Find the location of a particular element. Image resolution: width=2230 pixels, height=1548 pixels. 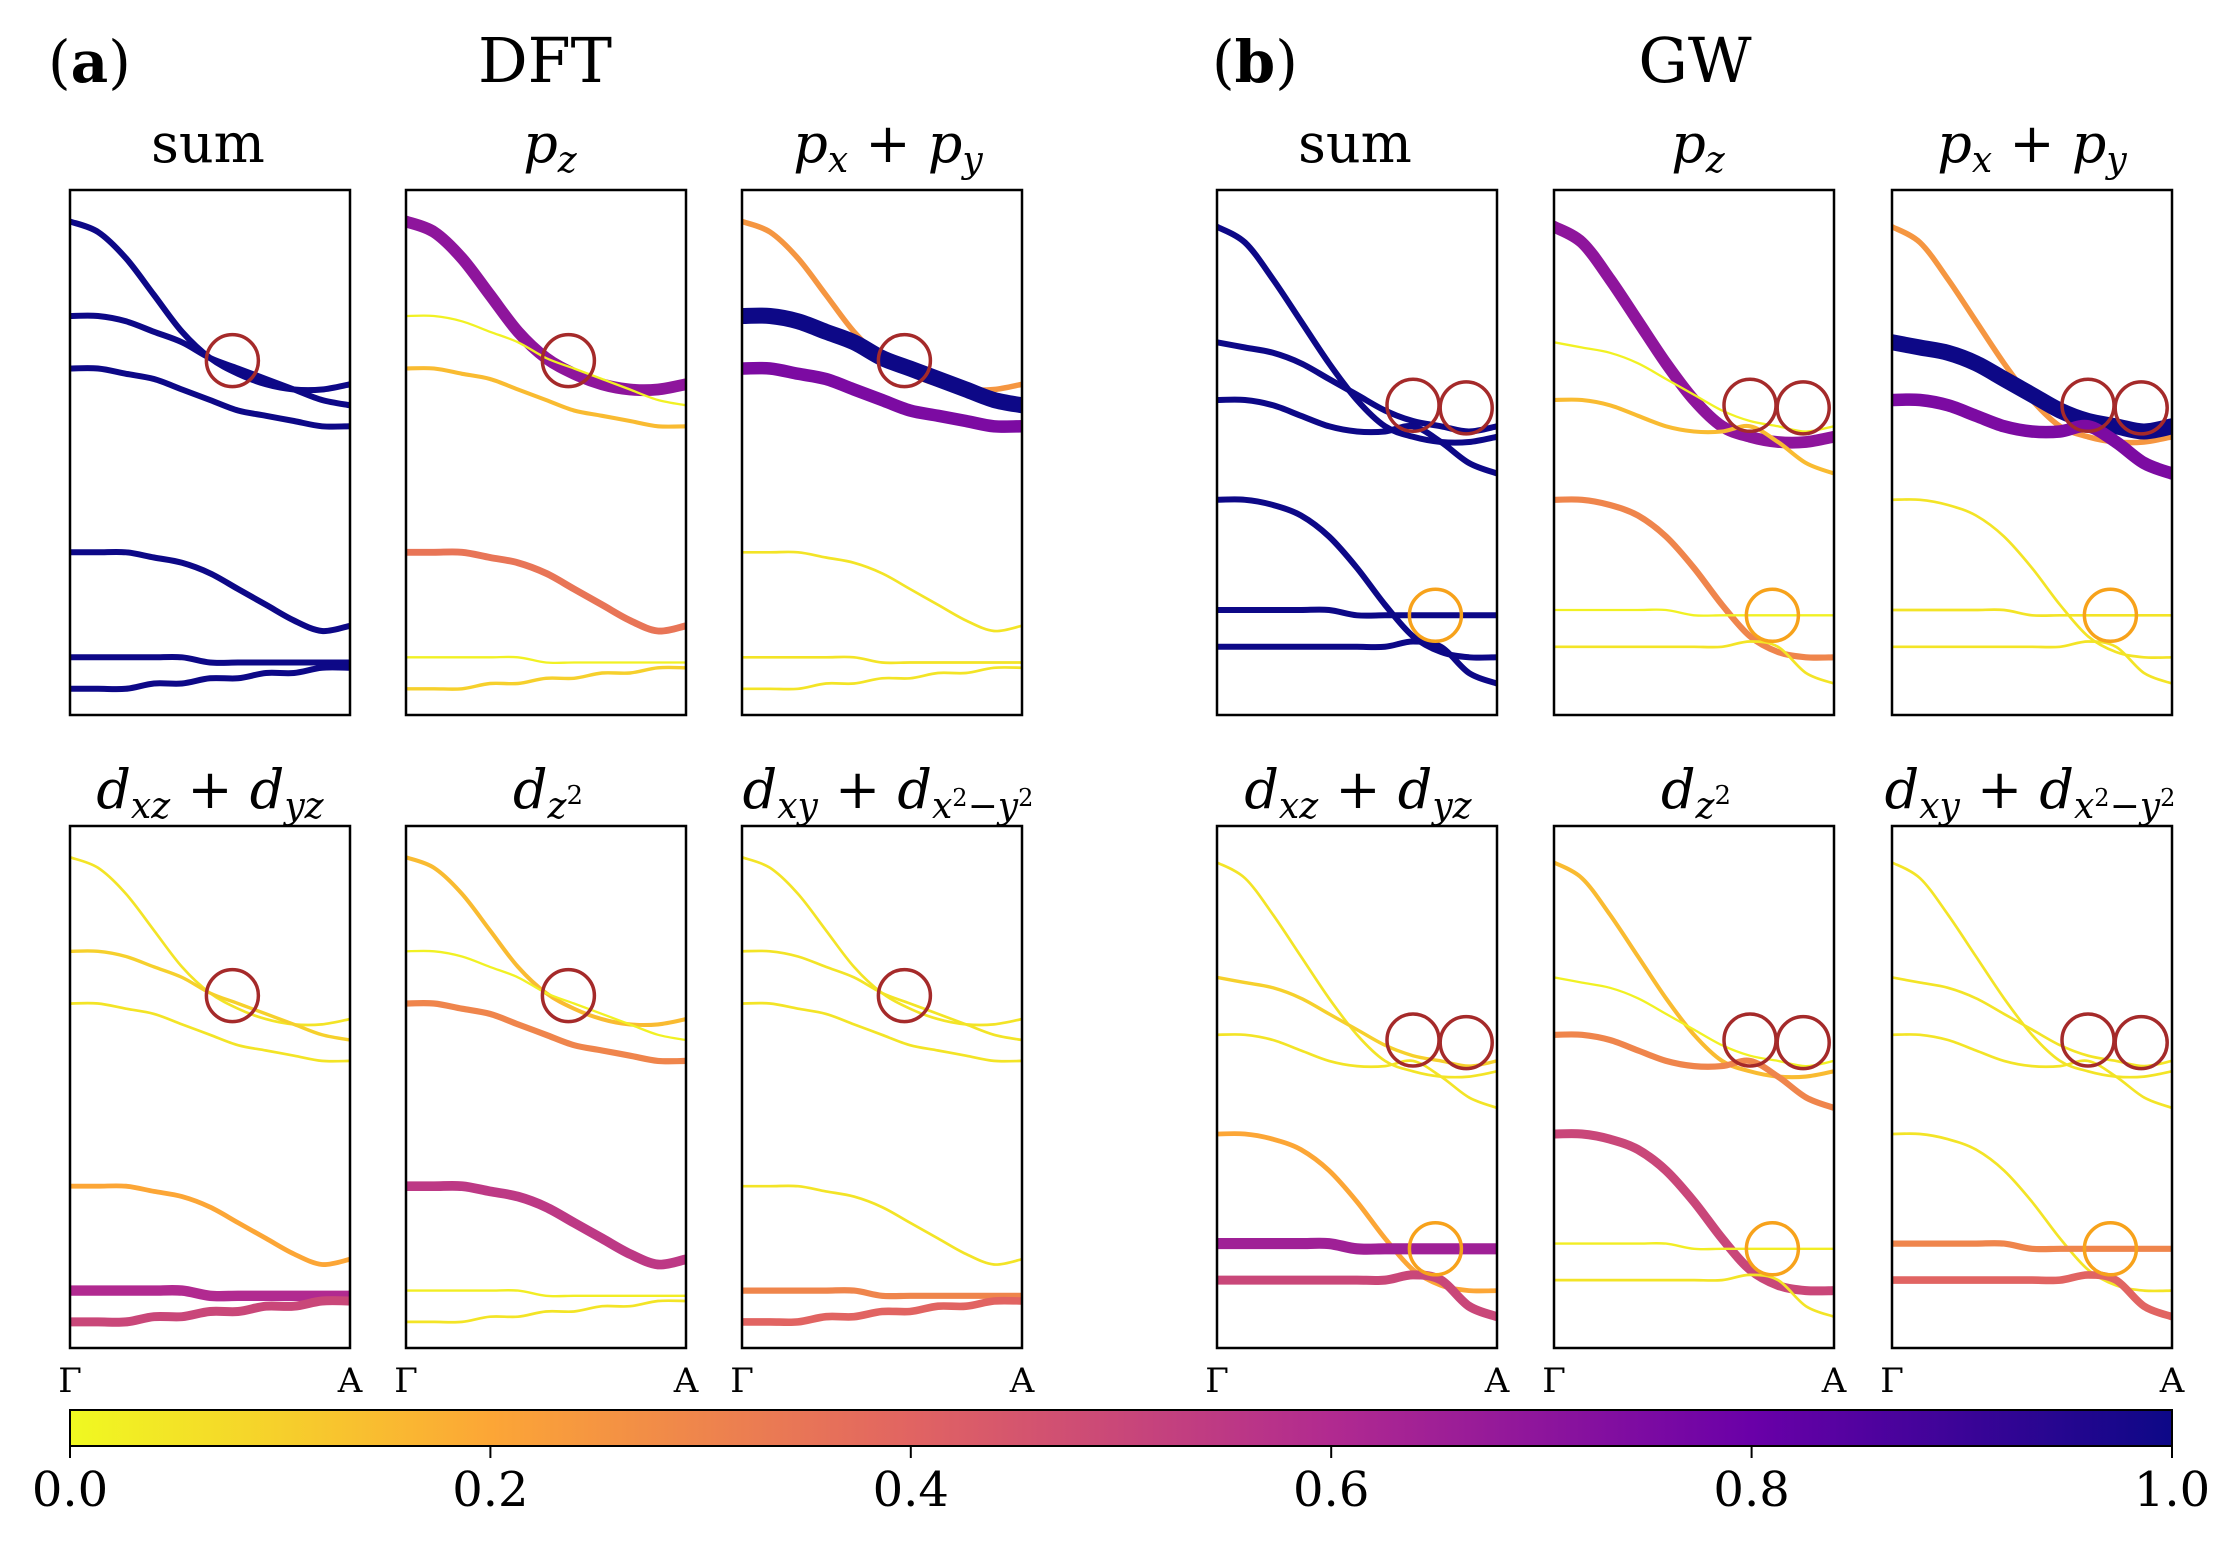

panel-b-title: GW is located at coordinates (1695, 60).